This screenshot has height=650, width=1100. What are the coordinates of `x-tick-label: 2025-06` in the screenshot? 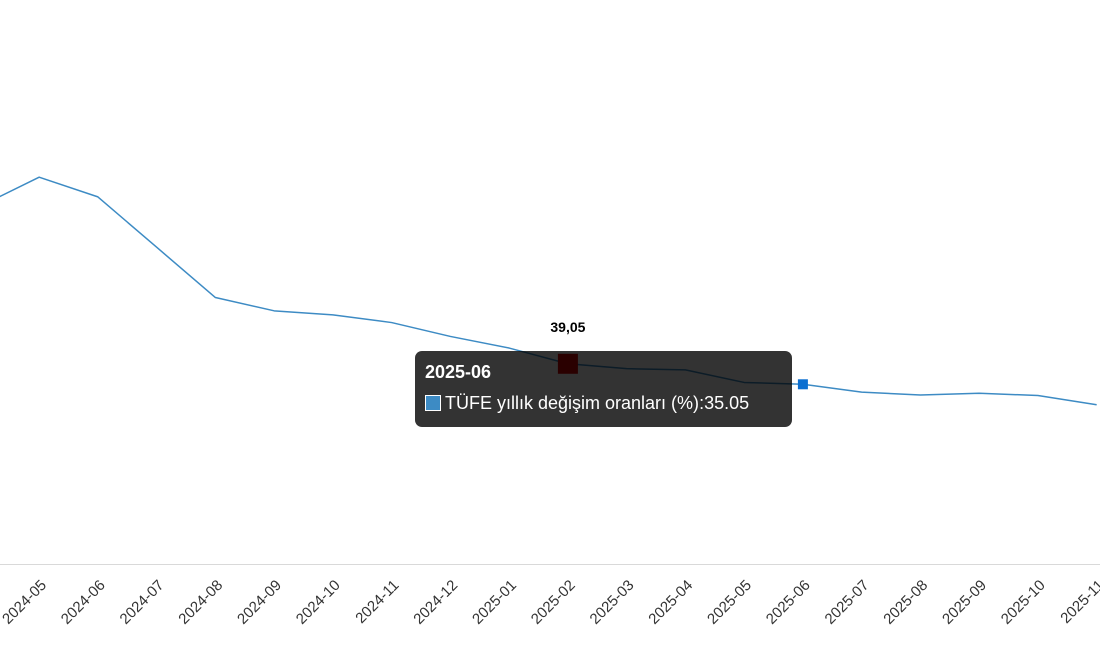 It's located at (788, 602).